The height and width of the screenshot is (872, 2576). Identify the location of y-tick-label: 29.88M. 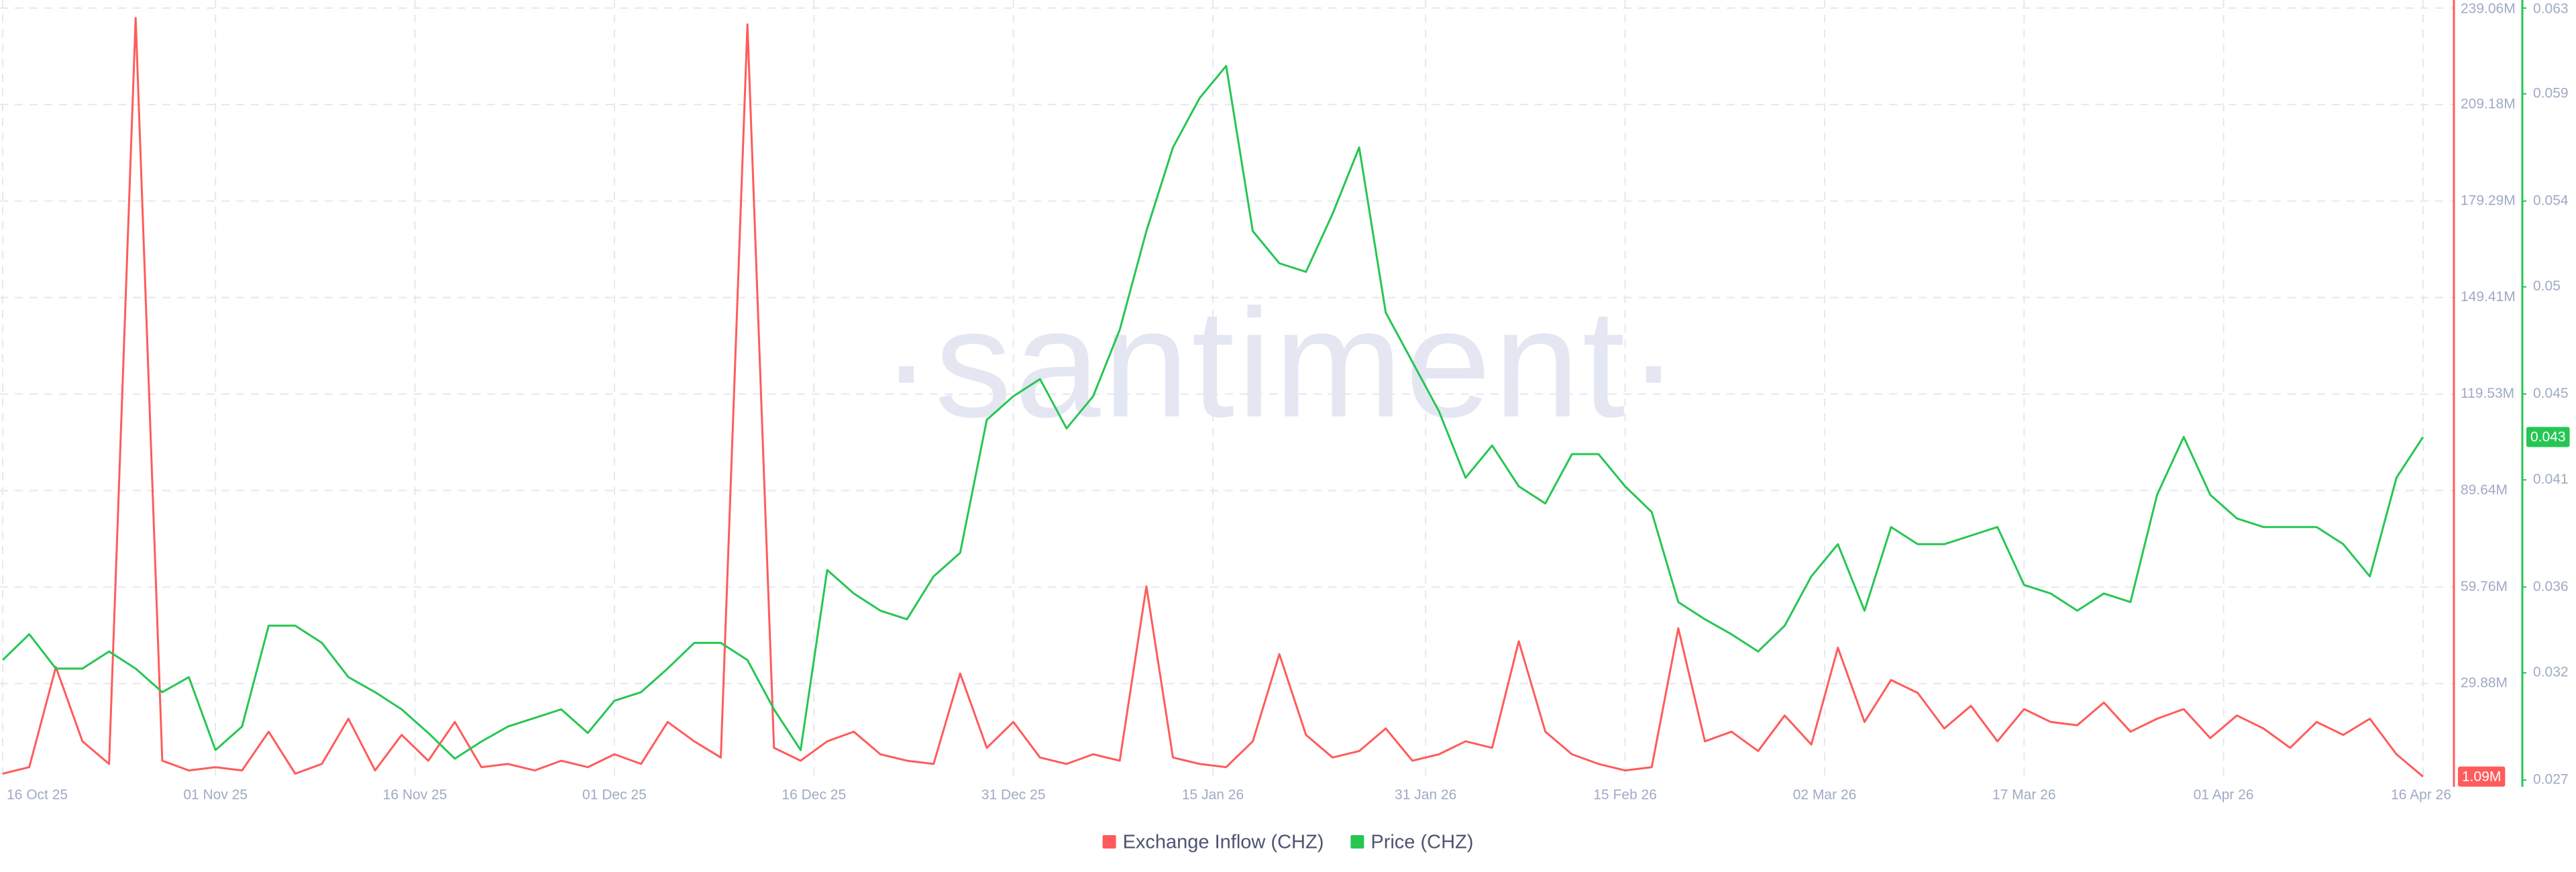
(2484, 683).